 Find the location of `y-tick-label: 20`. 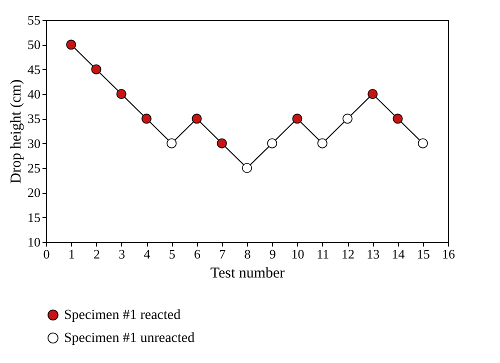

y-tick-label: 20 is located at coordinates (34, 192).